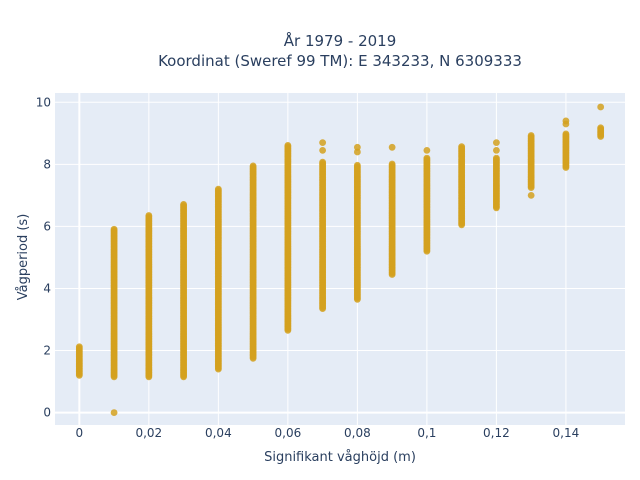 The width and height of the screenshot is (640, 480). Describe the element at coordinates (357, 433) in the screenshot. I see `x-tick-label: 0,08` at that location.